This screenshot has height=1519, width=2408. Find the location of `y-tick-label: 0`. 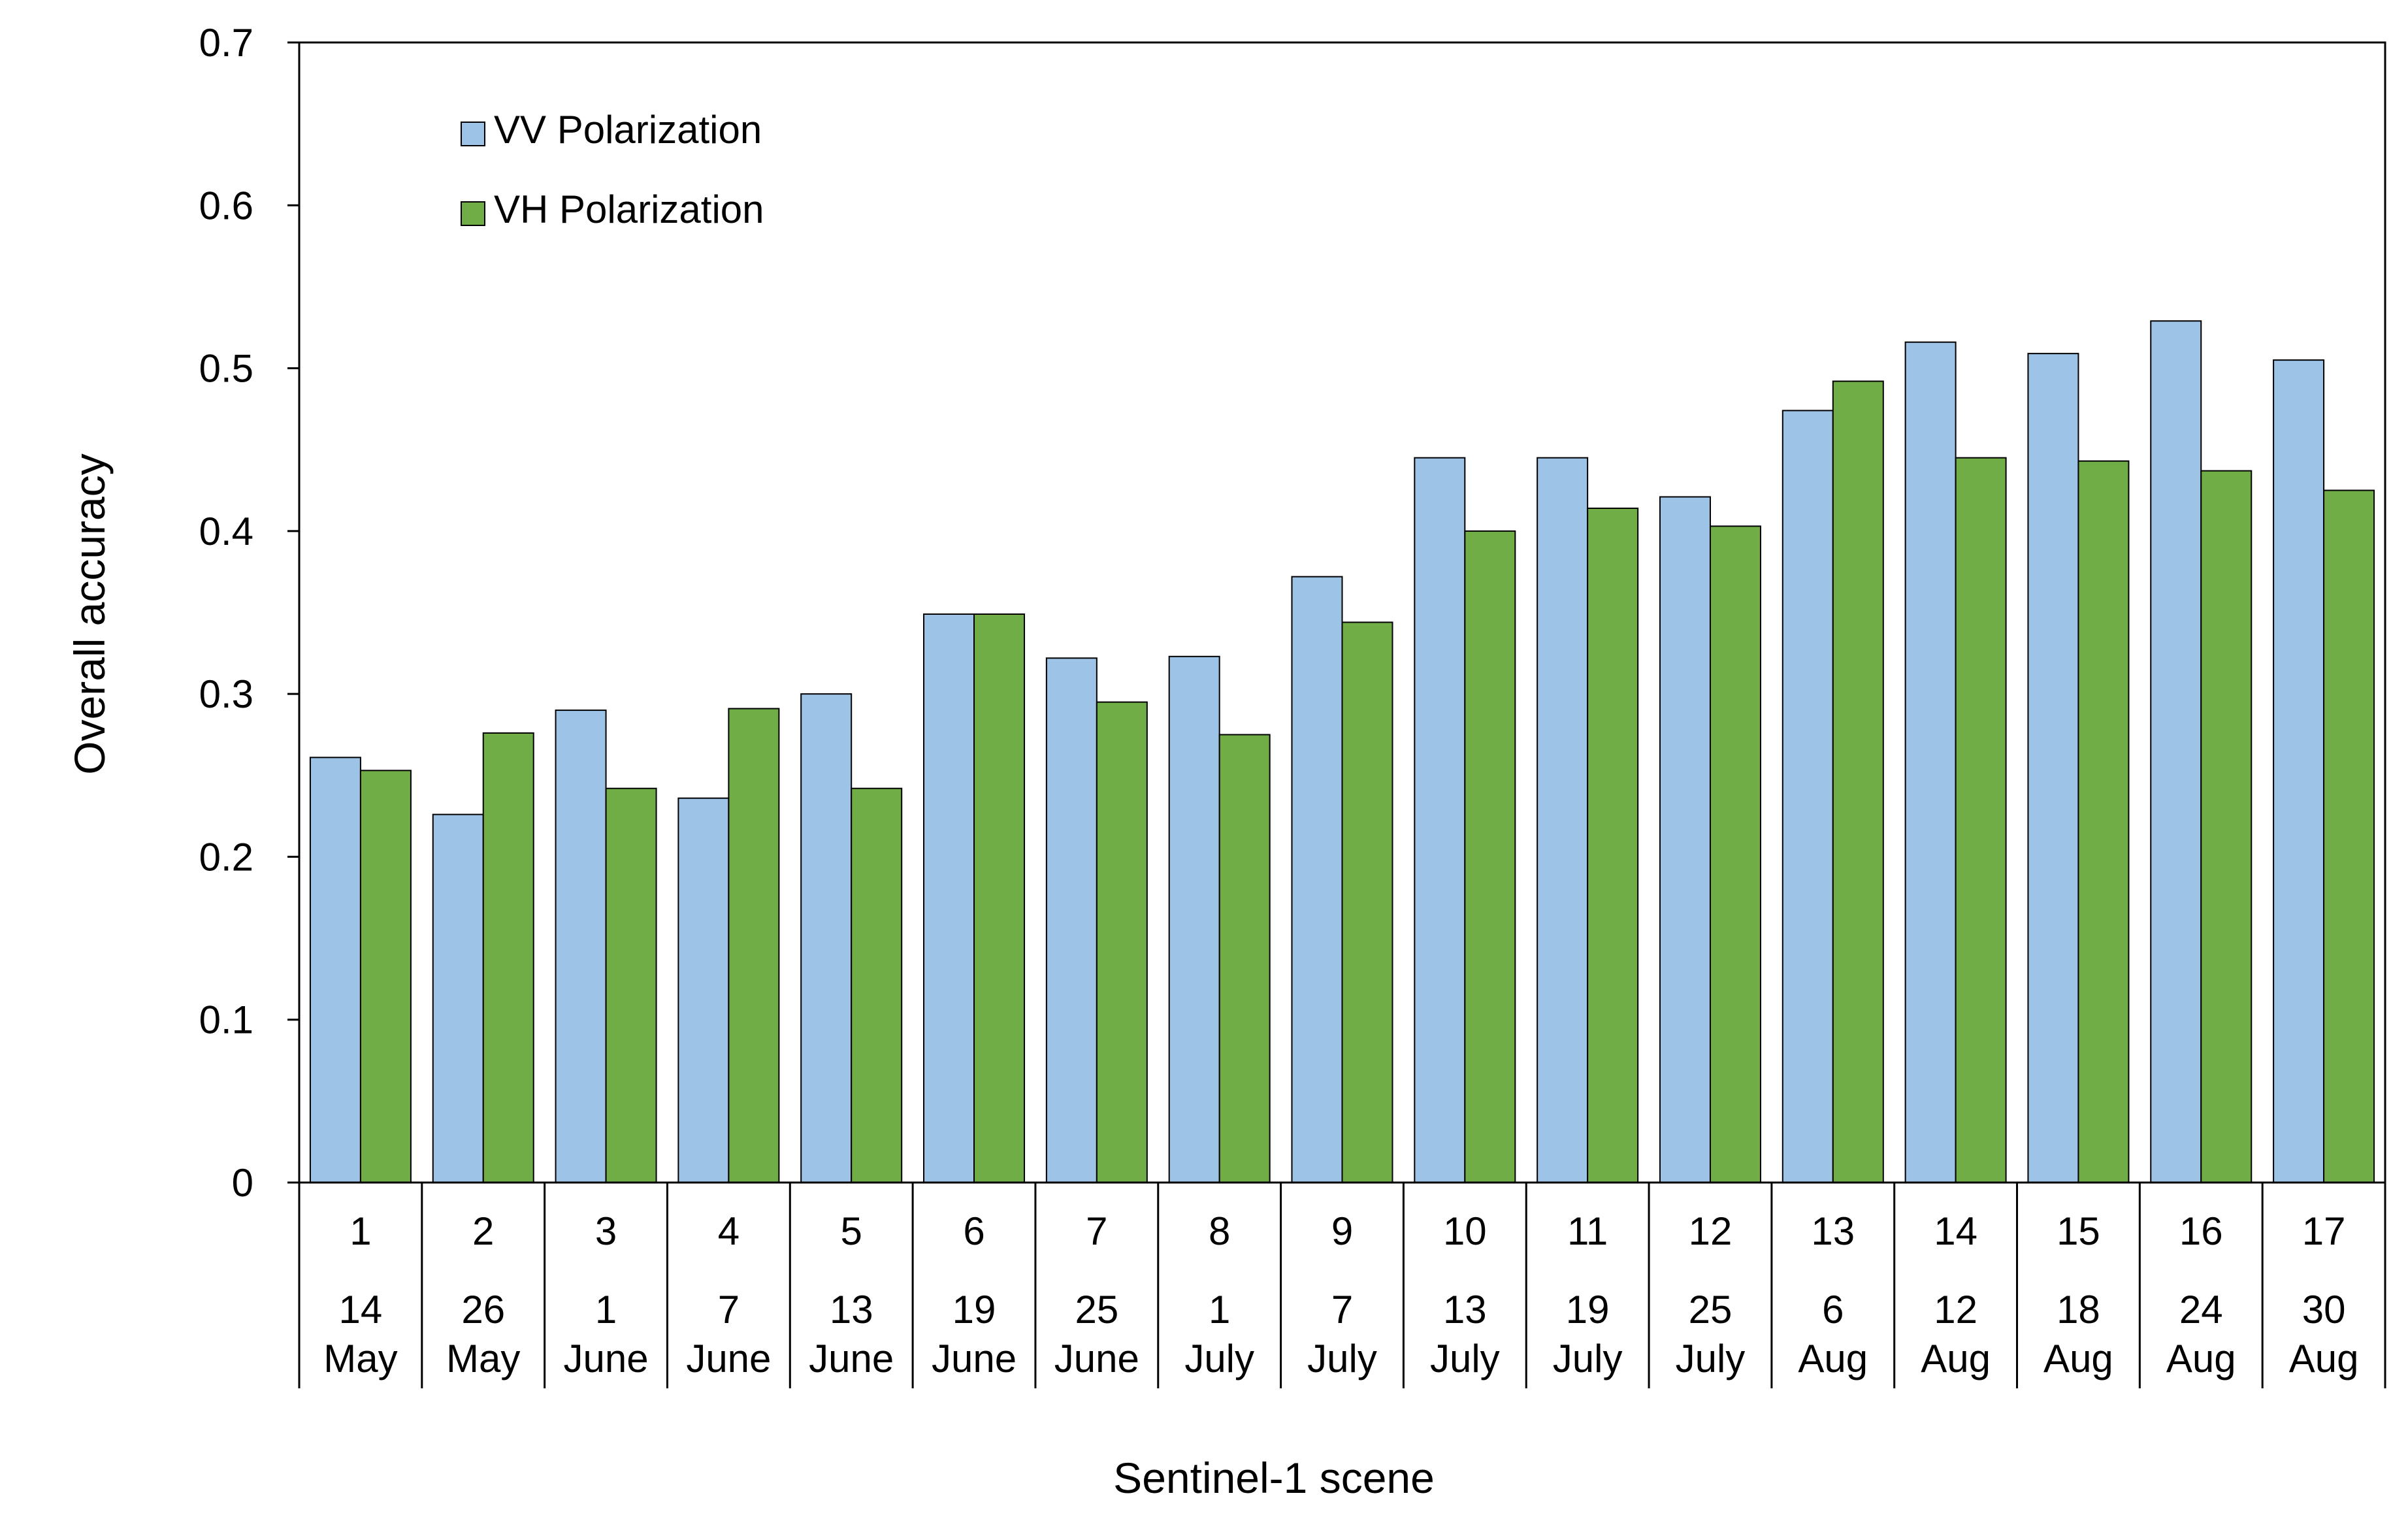

y-tick-label: 0 is located at coordinates (242, 1183).